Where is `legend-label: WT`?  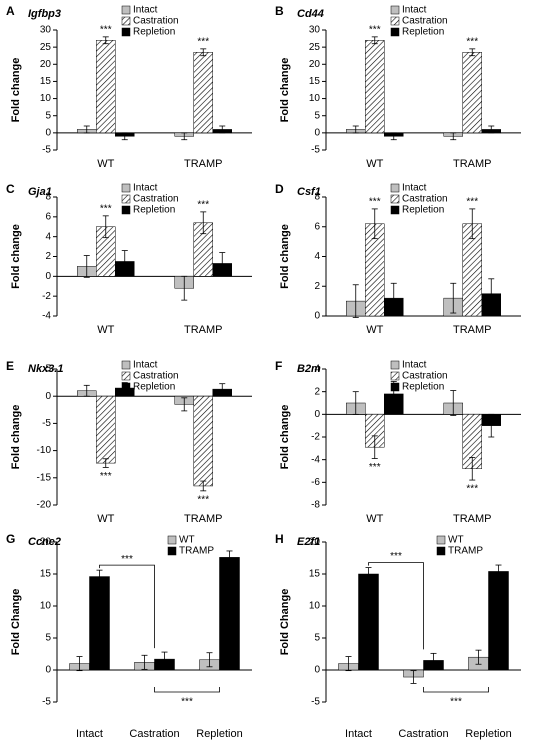
legend-label: WT is located at coordinates (187, 540).